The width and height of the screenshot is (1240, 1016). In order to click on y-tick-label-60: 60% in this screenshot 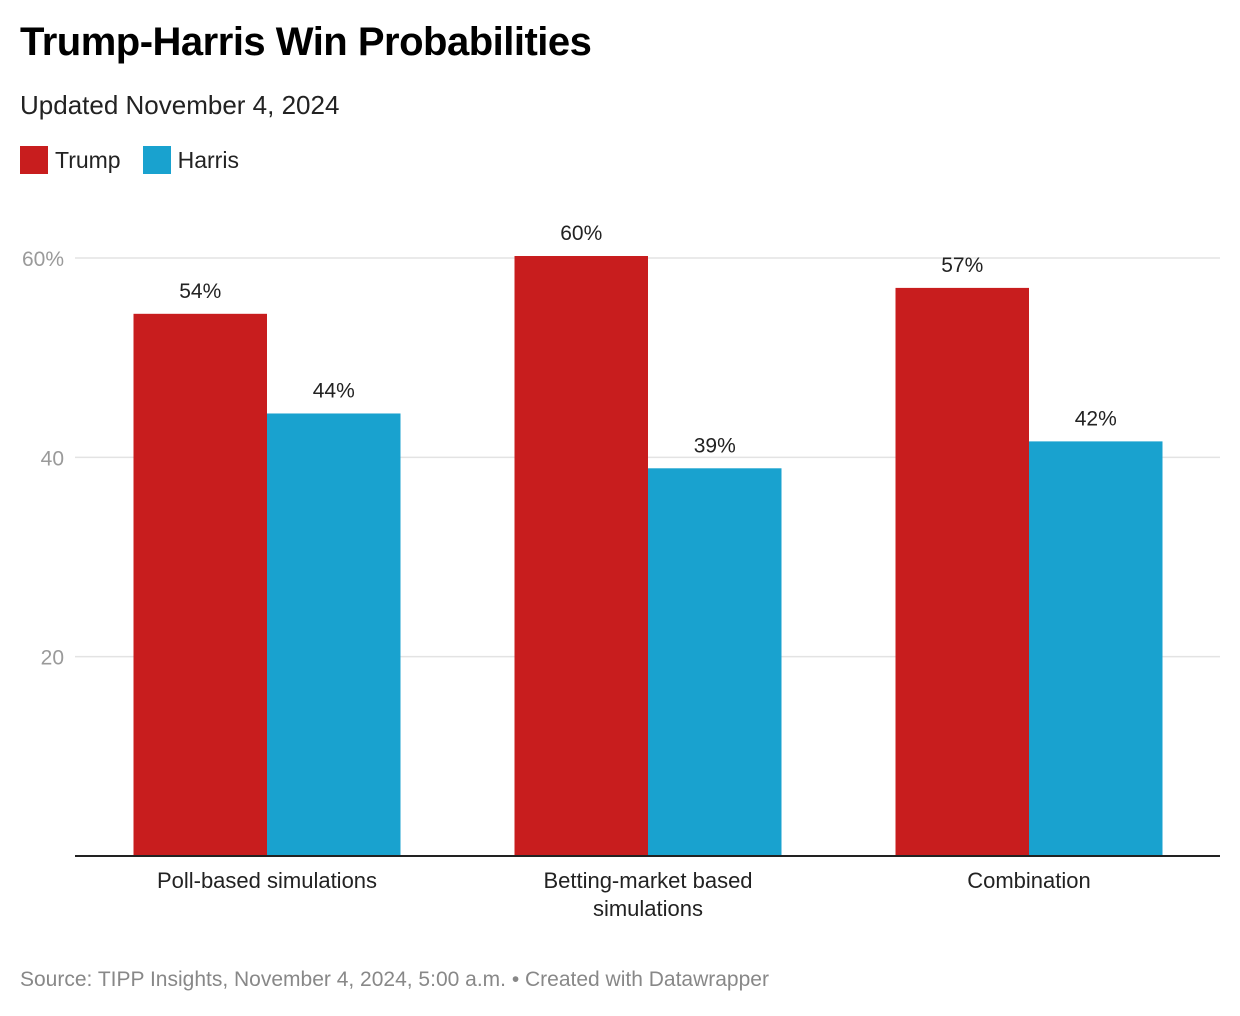, I will do `click(43, 259)`.